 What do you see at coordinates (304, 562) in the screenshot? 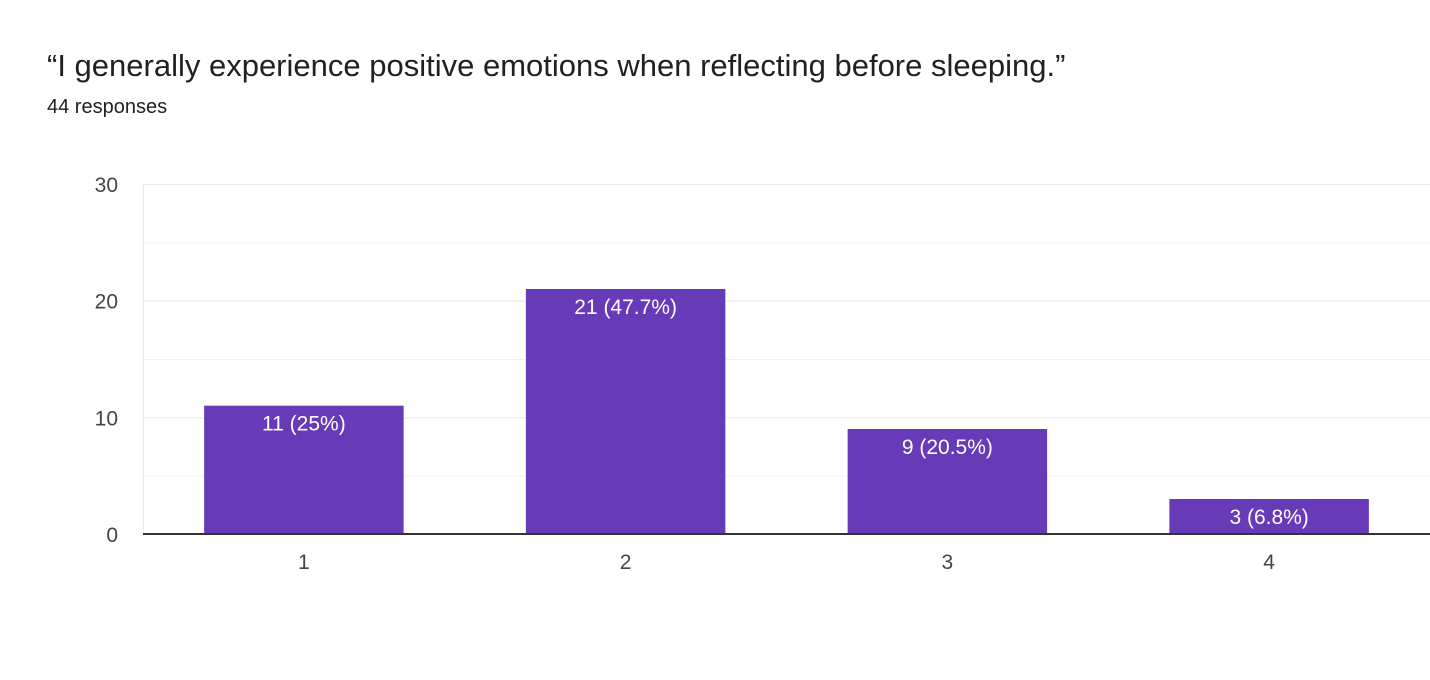
I see `x-tick-label: 1` at bounding box center [304, 562].